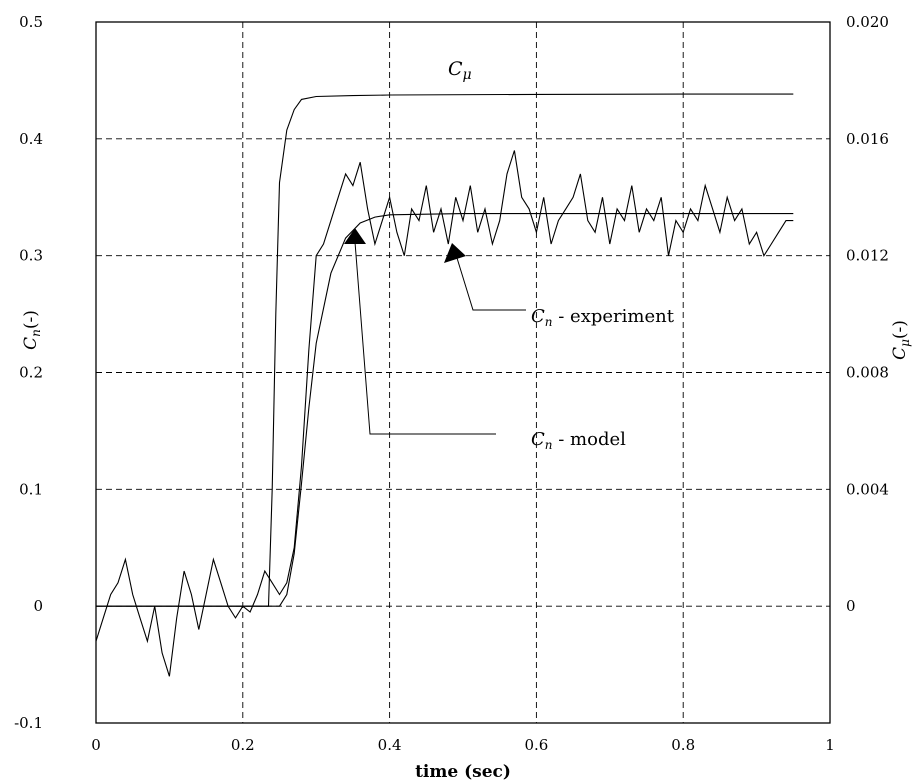 This screenshot has width=924, height=782. What do you see at coordinates (683, 745) in the screenshot?
I see `x-tick-label: 0.8` at bounding box center [683, 745].